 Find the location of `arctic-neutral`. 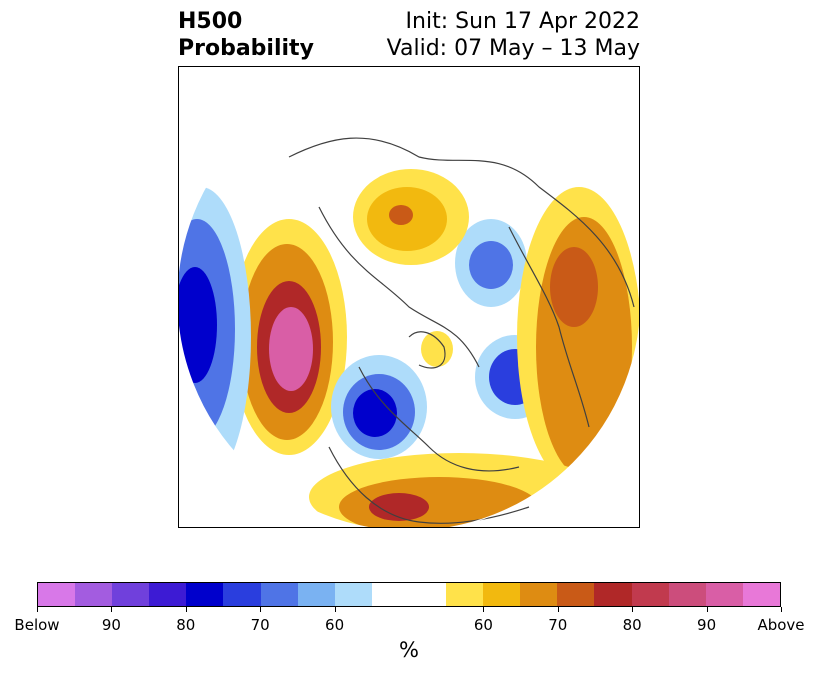

arctic-neutral is located at coordinates (429, 317).